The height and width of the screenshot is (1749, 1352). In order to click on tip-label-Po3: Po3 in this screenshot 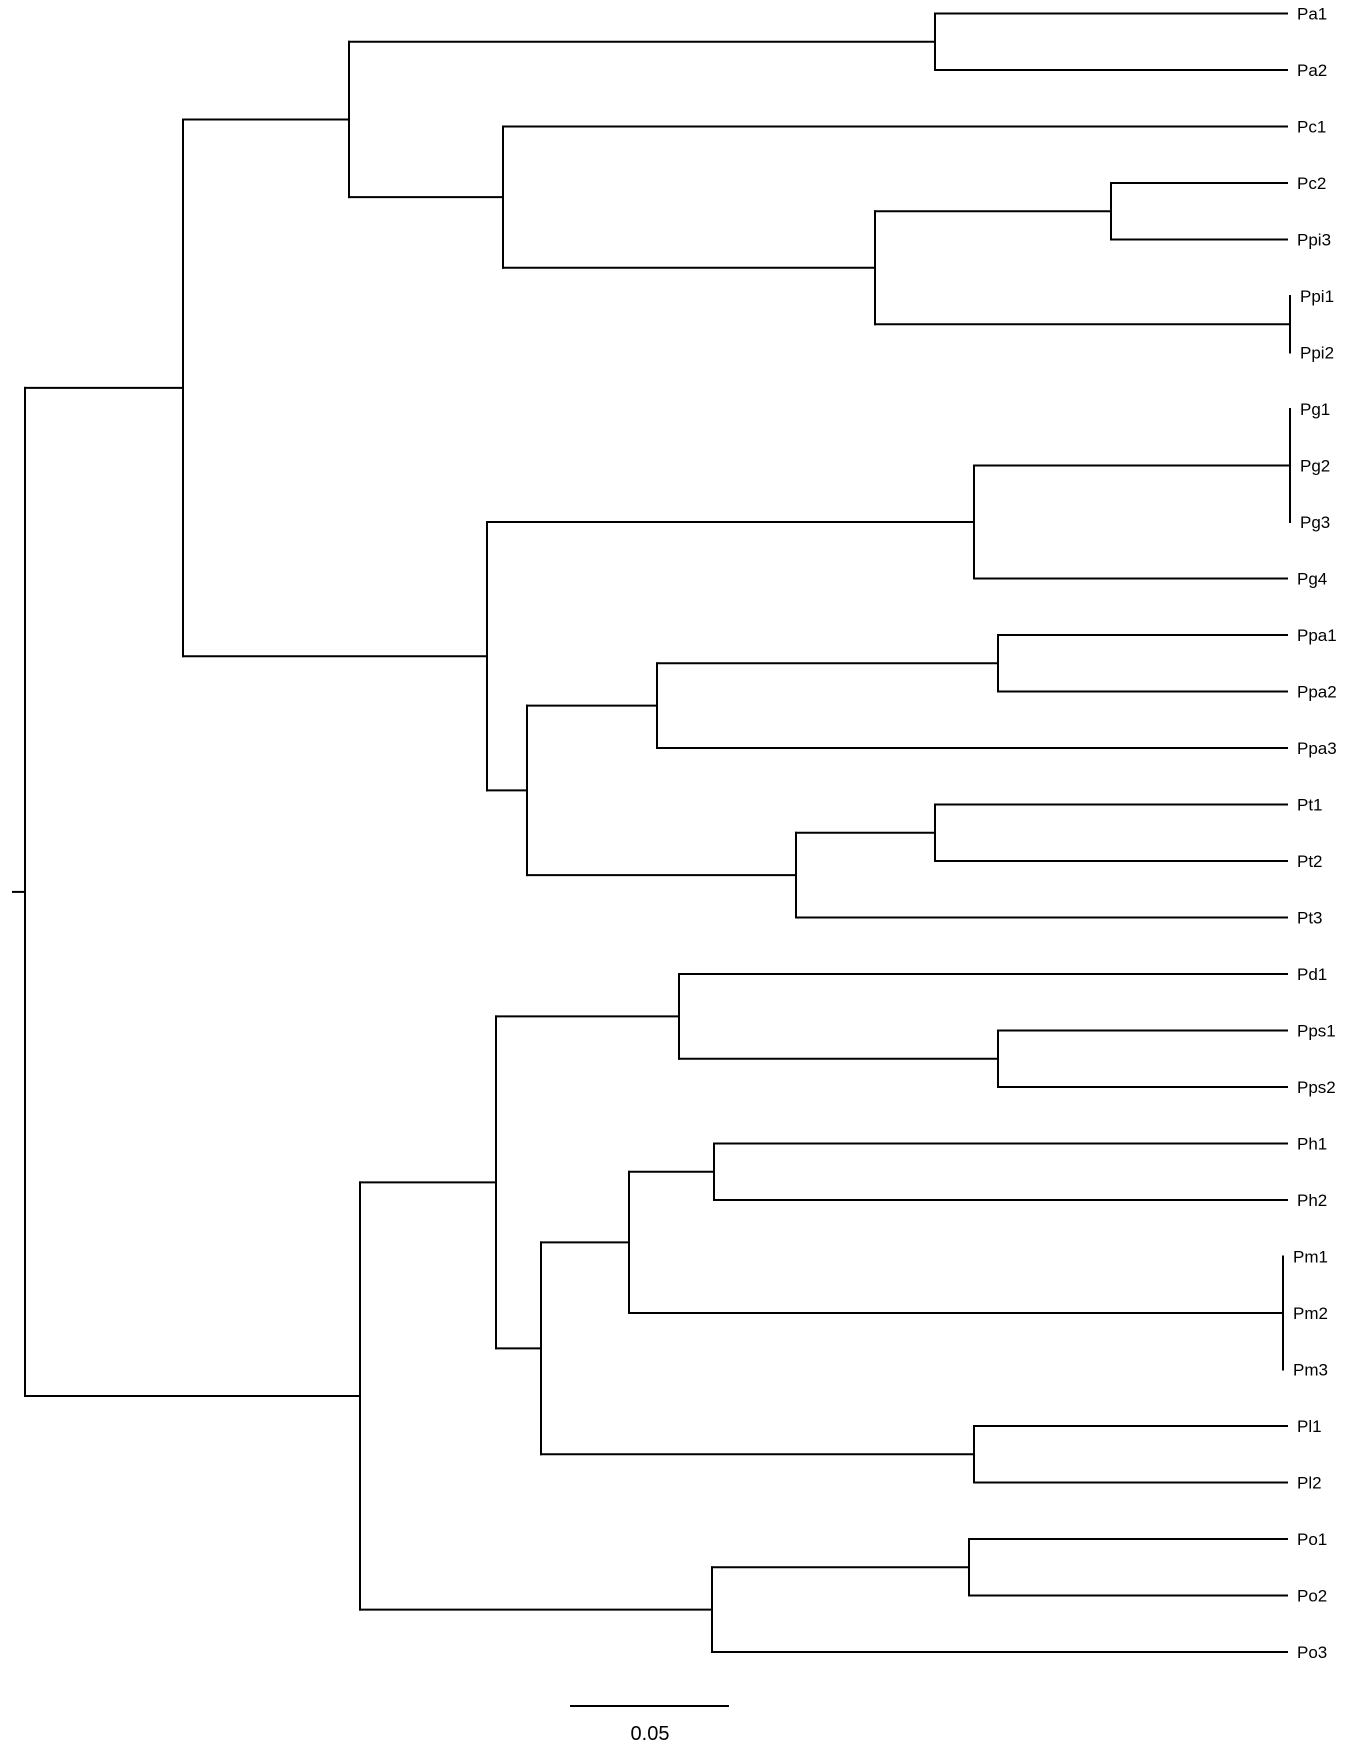, I will do `click(1312, 1652)`.